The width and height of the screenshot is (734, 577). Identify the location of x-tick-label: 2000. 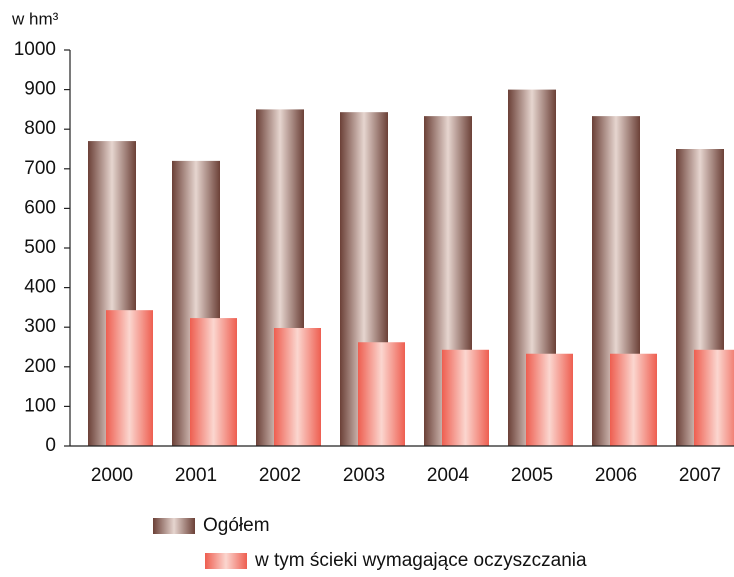
(112, 475).